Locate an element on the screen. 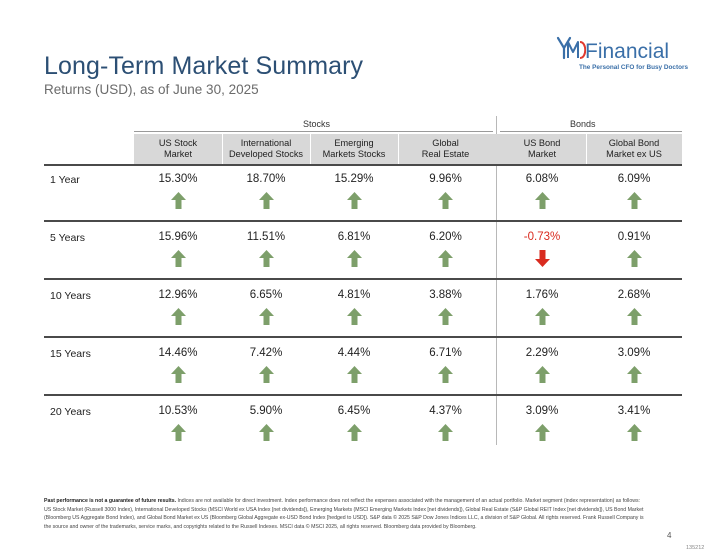  return-value: 3.88% is located at coordinates (445, 295).